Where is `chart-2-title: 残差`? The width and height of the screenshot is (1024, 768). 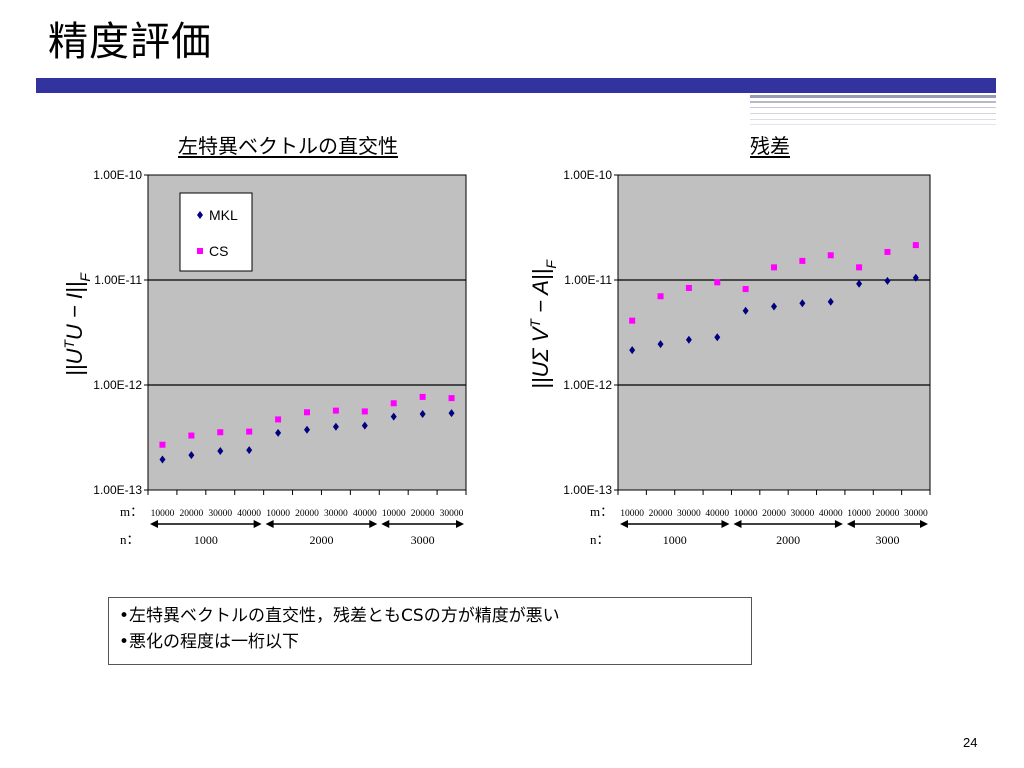
chart-2-title: 残差 is located at coordinates (770, 146).